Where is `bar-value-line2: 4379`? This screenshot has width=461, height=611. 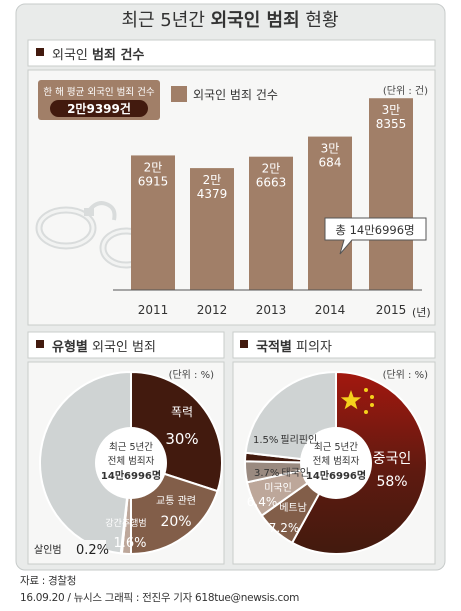 bar-value-line2: 4379 is located at coordinates (212, 194).